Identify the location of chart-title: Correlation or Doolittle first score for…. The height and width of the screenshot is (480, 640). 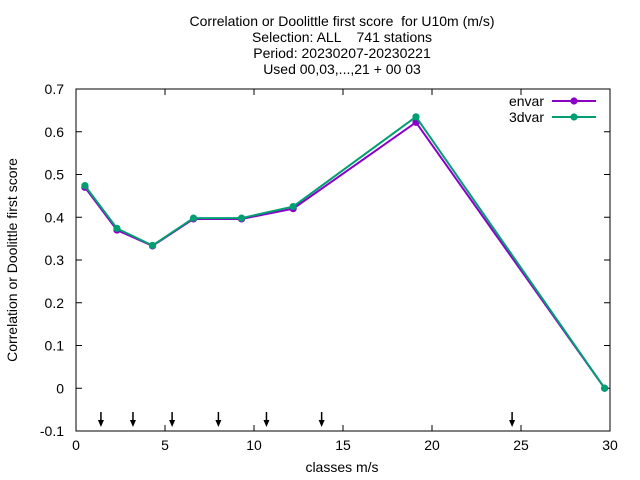
(342, 45).